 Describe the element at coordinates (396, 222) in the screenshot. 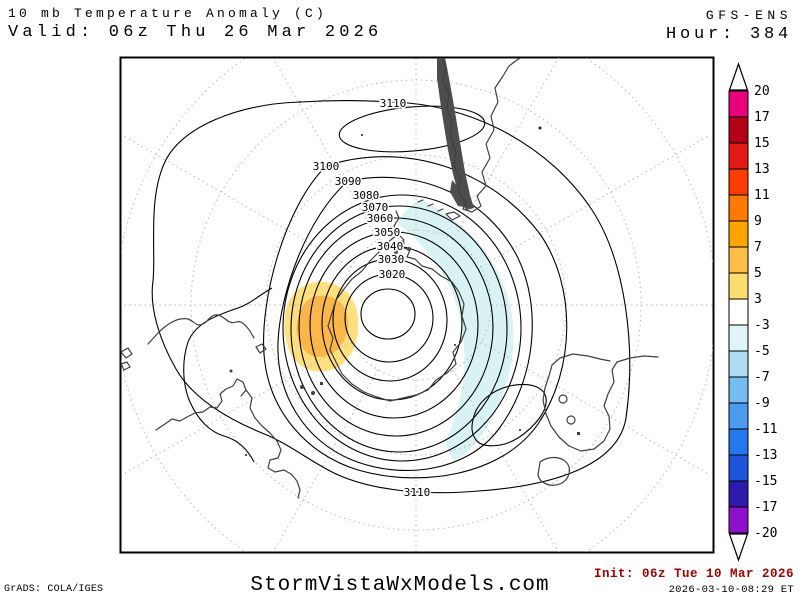

I see `coast-antarctic-peninsula` at that location.